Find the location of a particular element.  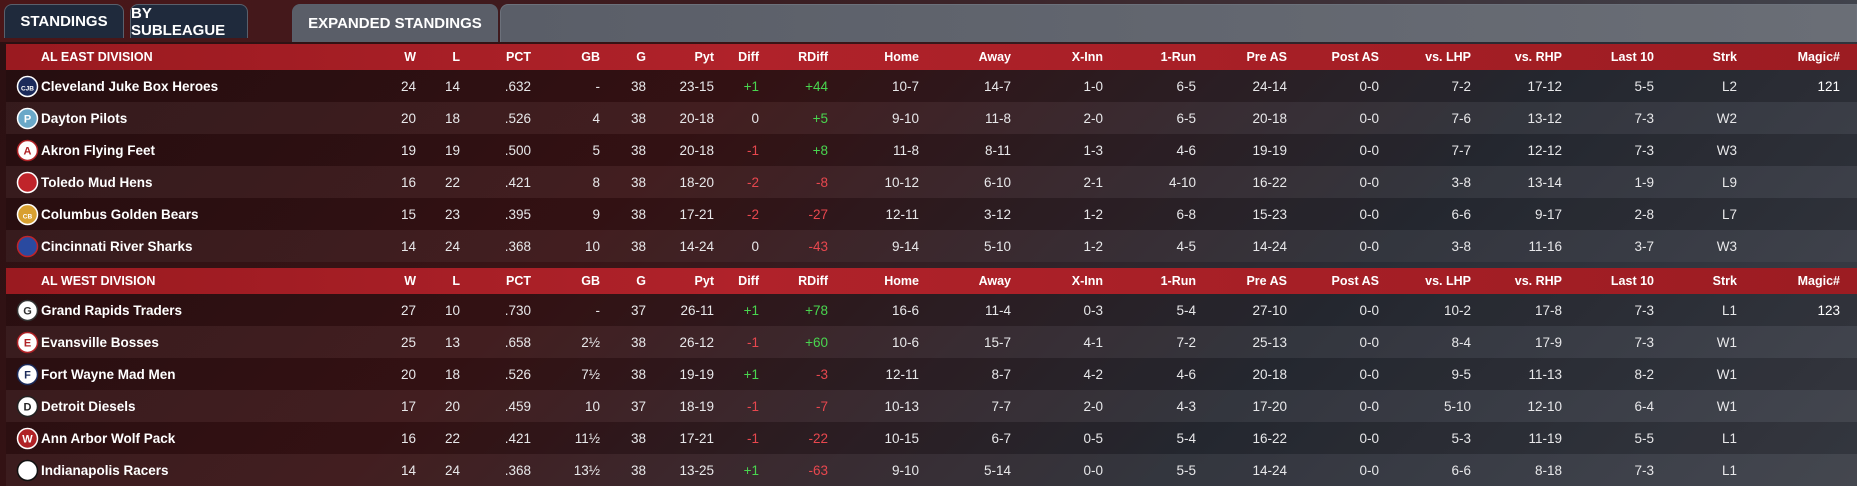

tab-by-subleague: BY SUBLEAGUE is located at coordinates (189, 21).